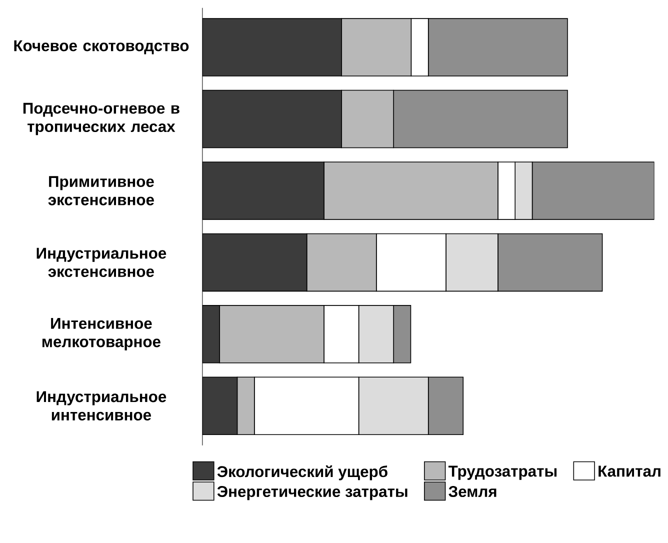 Image resolution: width=668 pixels, height=543 pixels. Describe the element at coordinates (629, 471) in the screenshot. I see `legend-label: Капитал` at that location.